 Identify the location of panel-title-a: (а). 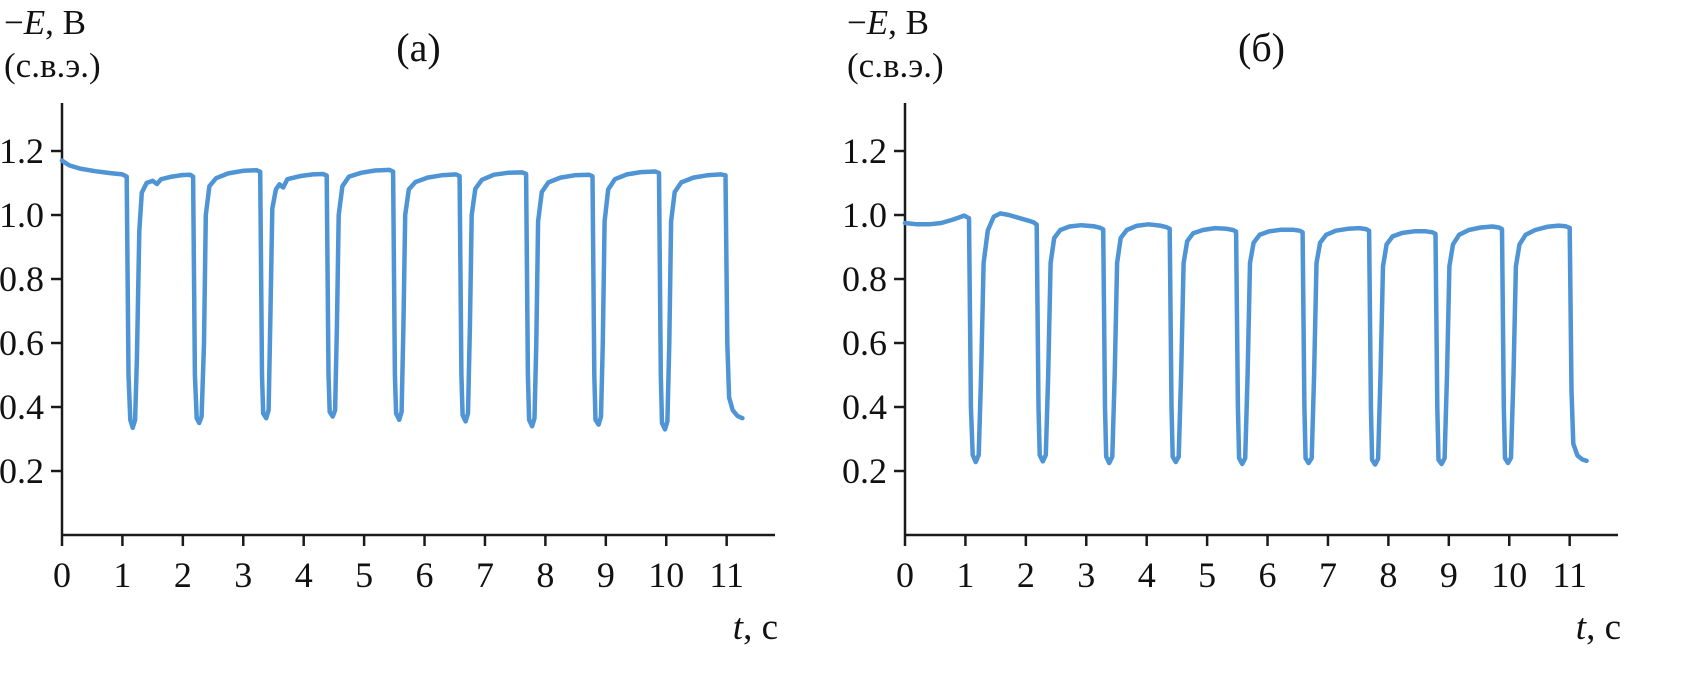
(418, 47).